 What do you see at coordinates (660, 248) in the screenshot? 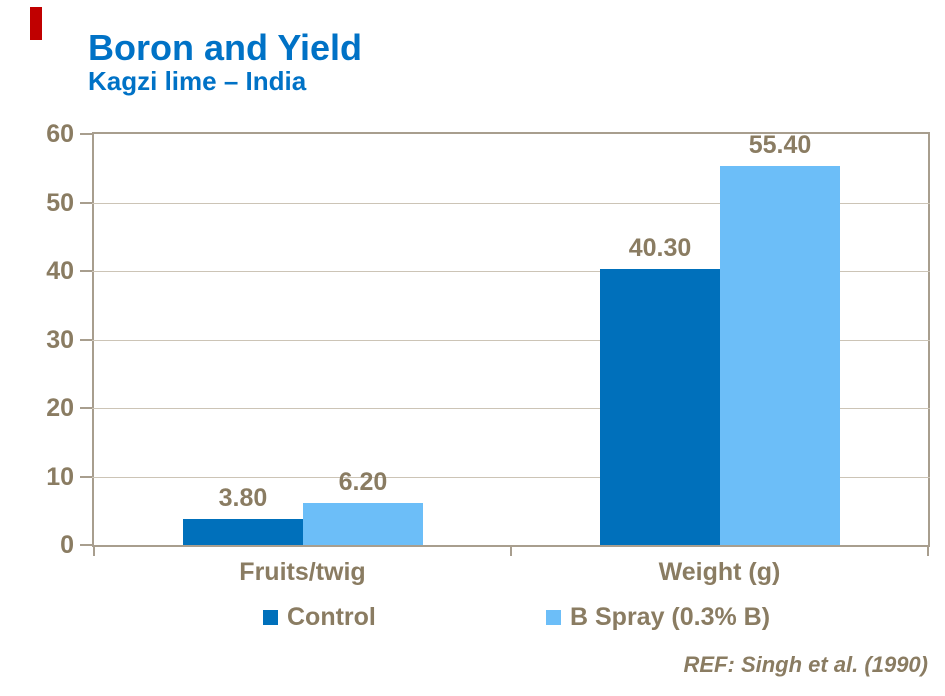
I see `data-label: 40.30` at bounding box center [660, 248].